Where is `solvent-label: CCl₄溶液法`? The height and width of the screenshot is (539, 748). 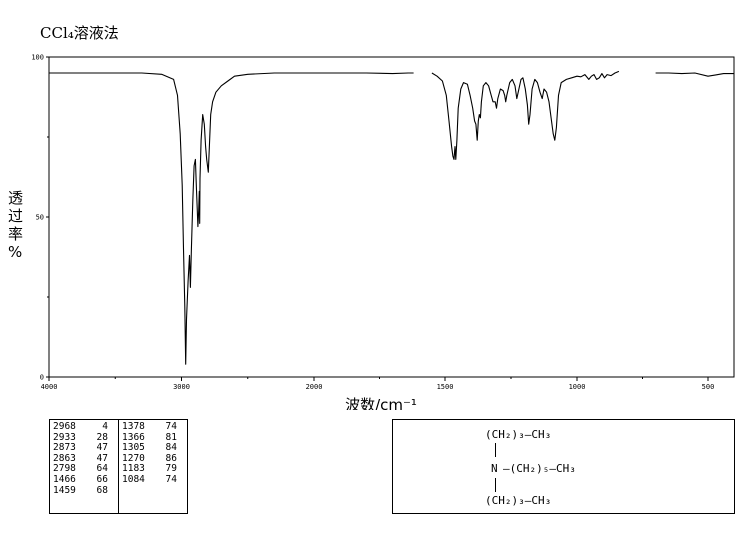 solvent-label: CCl₄溶液法 is located at coordinates (79, 33).